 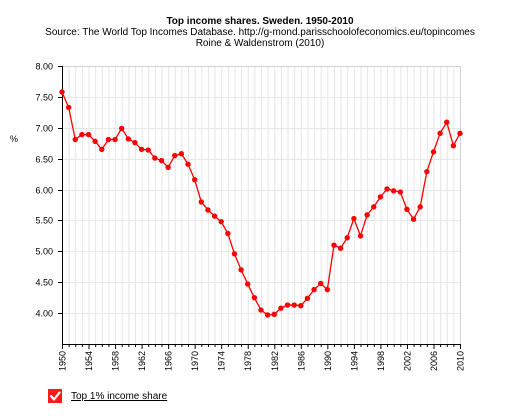 What do you see at coordinates (142, 361) in the screenshot?
I see `x-tick-label: 1962` at bounding box center [142, 361].